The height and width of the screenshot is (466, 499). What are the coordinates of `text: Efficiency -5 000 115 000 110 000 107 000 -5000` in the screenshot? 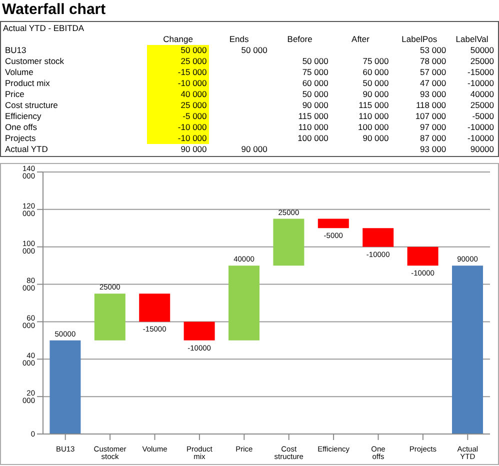 It's located at (249, 116).